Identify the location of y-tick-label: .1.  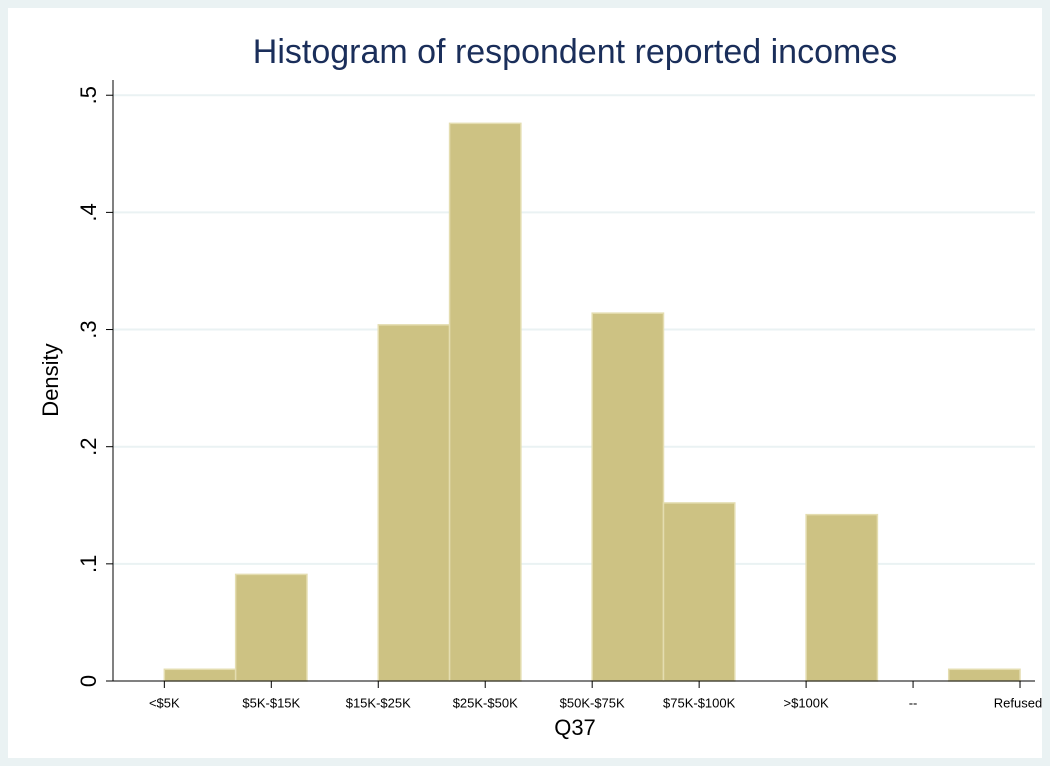
(88, 564).